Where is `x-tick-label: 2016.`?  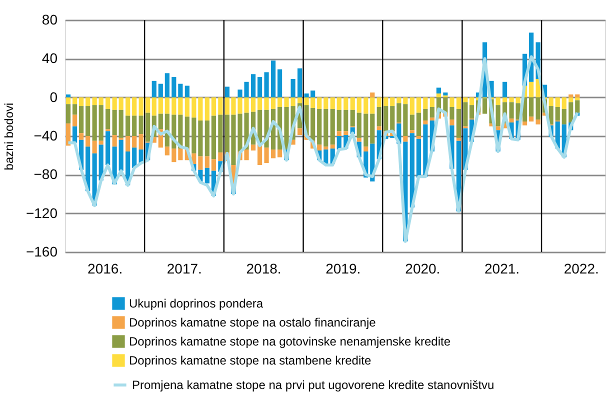 x-tick-label: 2016. is located at coordinates (105, 268).